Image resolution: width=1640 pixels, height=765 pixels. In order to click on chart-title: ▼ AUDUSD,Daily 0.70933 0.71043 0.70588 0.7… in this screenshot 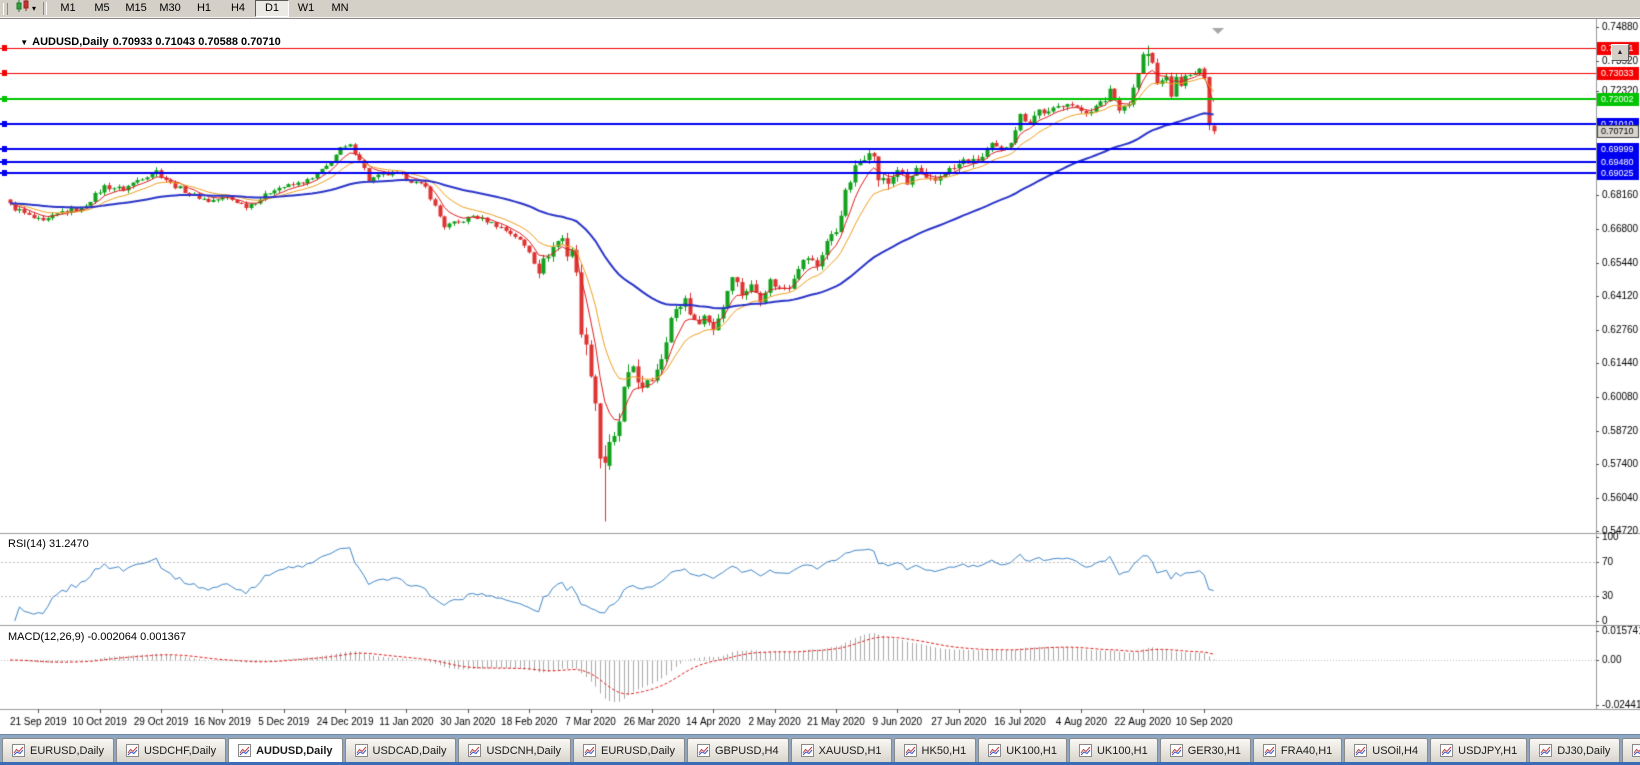, I will do `click(146, 42)`.